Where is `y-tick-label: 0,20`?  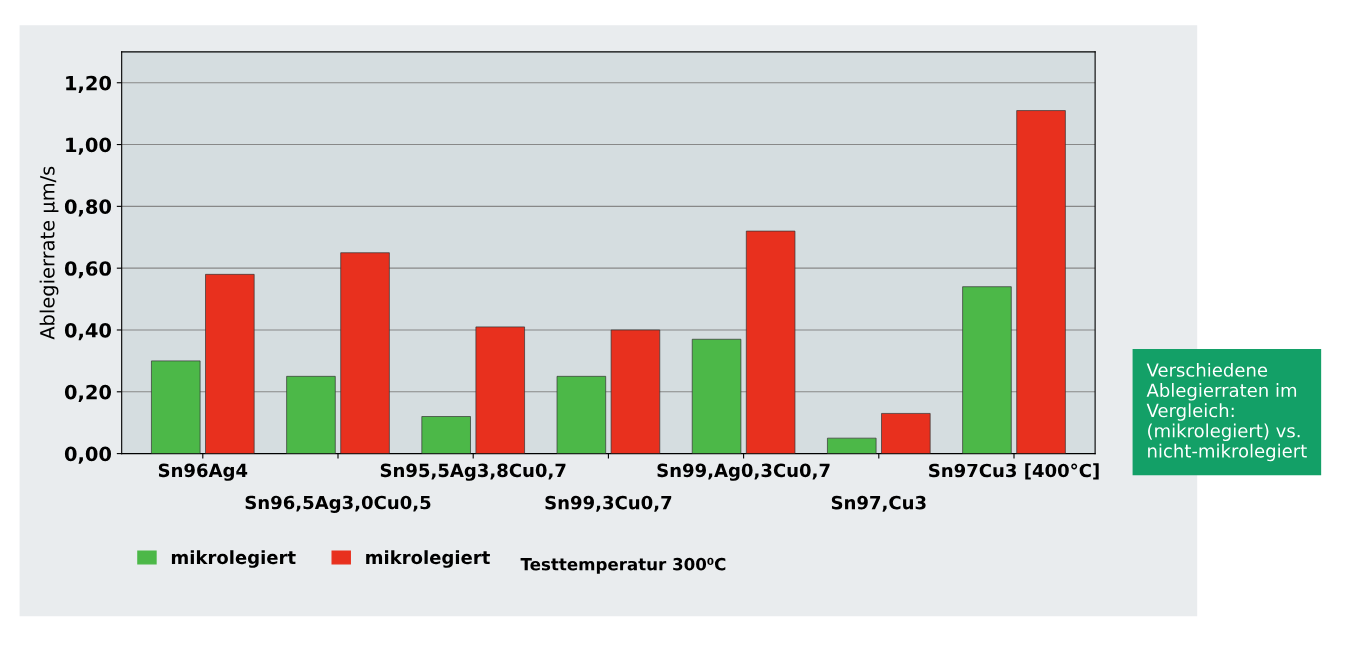
y-tick-label: 0,20 is located at coordinates (88, 393).